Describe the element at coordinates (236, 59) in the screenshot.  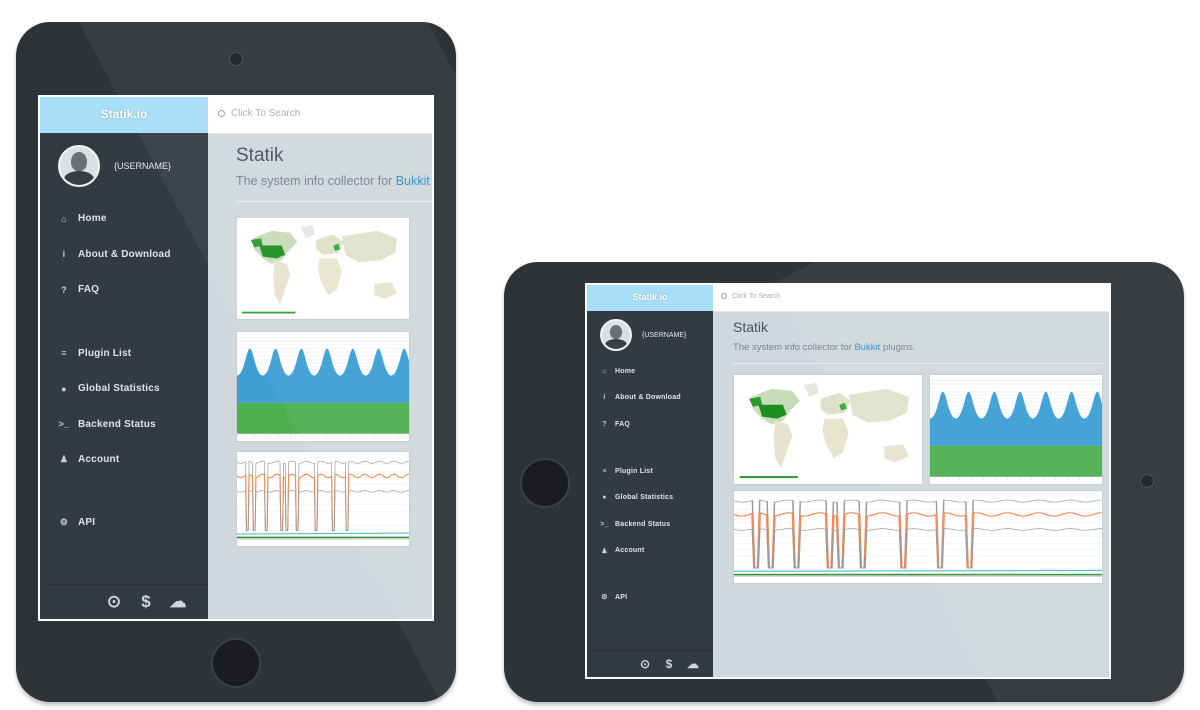
I see `front-camera` at that location.